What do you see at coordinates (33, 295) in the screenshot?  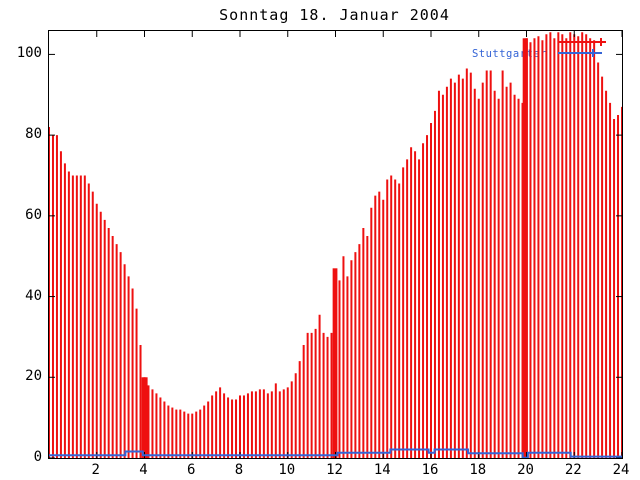 I see `y-tick-label: 40` at bounding box center [33, 295].